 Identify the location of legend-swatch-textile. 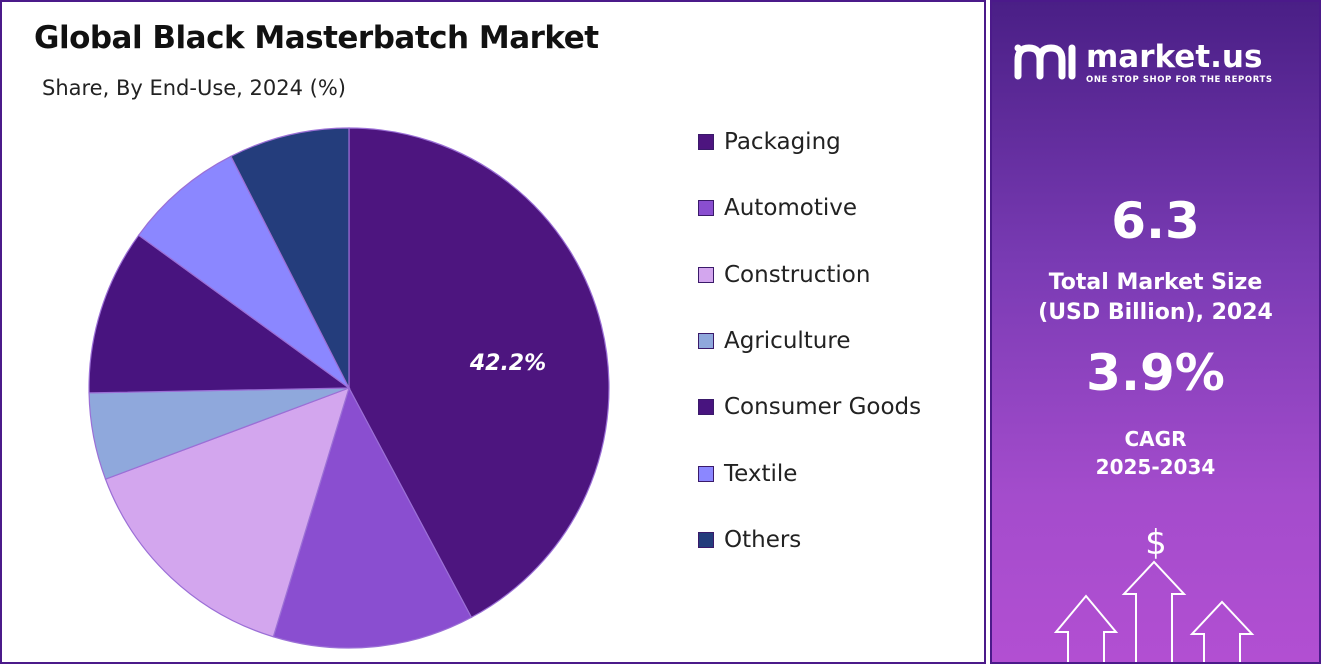
(706, 473).